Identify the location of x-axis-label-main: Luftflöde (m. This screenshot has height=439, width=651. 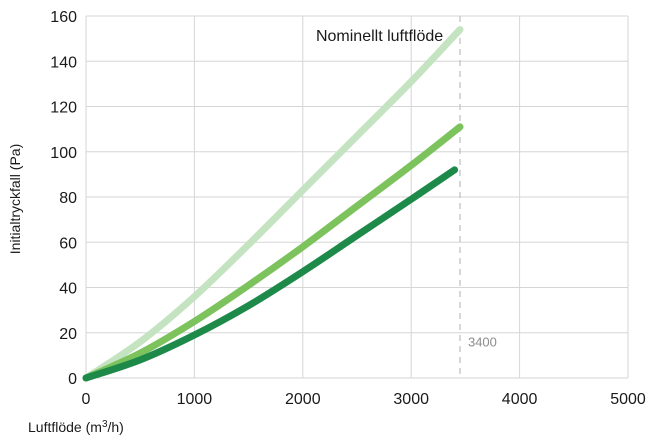
(65, 427).